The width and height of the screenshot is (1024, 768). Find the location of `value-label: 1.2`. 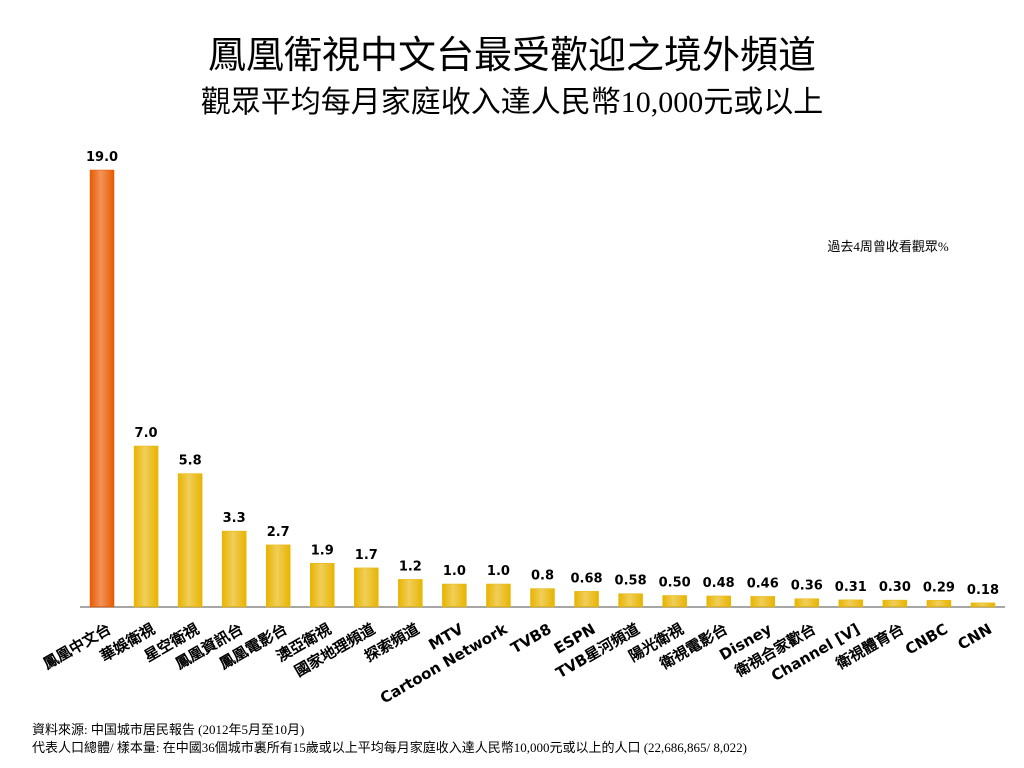

value-label: 1.2 is located at coordinates (410, 566).